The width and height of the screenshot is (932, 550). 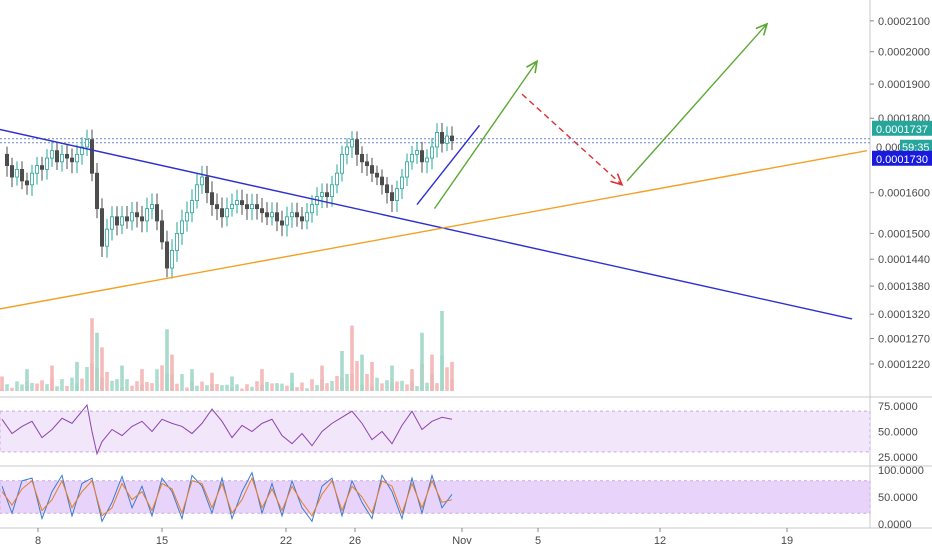 I want to click on y-tick-label: 0.0002100, so click(x=904, y=22).